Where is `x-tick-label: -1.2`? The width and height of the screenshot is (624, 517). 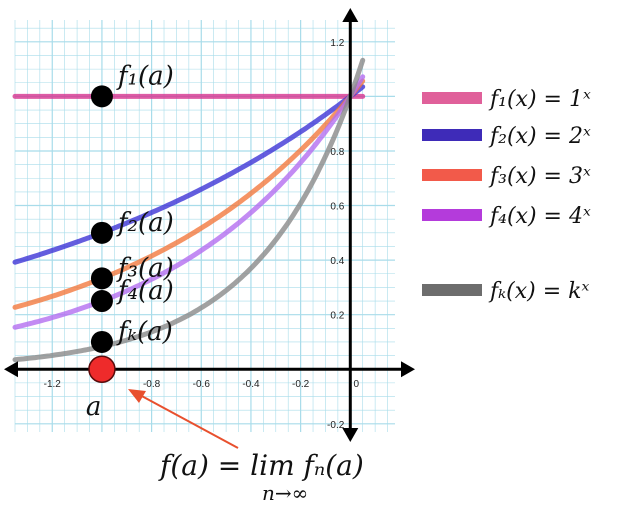 x-tick-label: -1.2 is located at coordinates (53, 384).